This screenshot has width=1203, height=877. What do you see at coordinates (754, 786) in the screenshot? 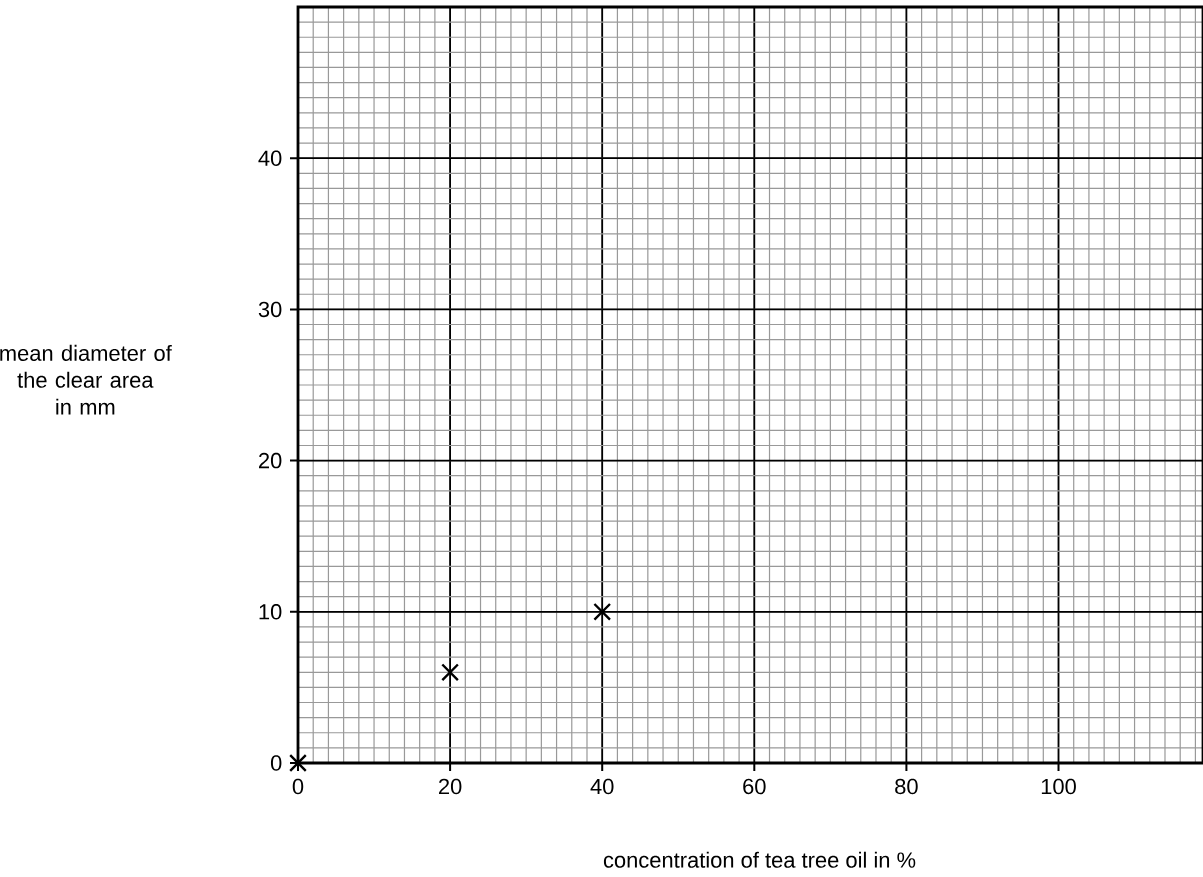
I see `x-tick-label: 60` at bounding box center [754, 786].